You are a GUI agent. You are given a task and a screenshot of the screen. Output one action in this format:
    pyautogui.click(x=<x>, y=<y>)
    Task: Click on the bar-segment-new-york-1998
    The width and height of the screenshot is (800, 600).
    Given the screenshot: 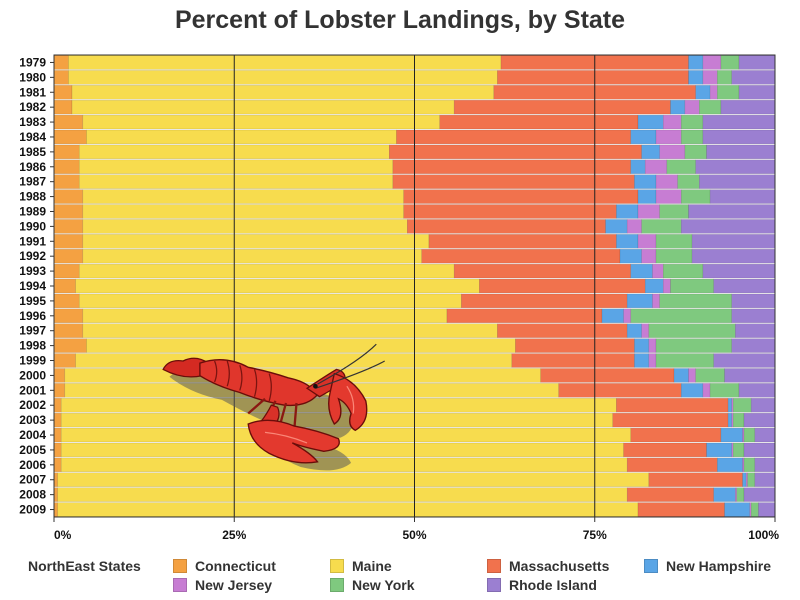 What is the action you would take?
    pyautogui.click(x=693, y=345)
    